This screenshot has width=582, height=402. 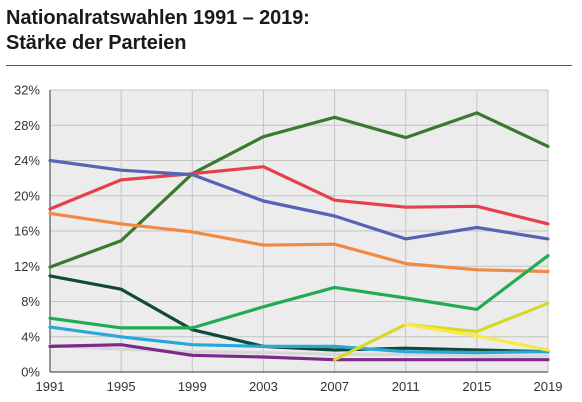 What do you see at coordinates (27, 195) in the screenshot?
I see `y-tick-label: 20%` at bounding box center [27, 195].